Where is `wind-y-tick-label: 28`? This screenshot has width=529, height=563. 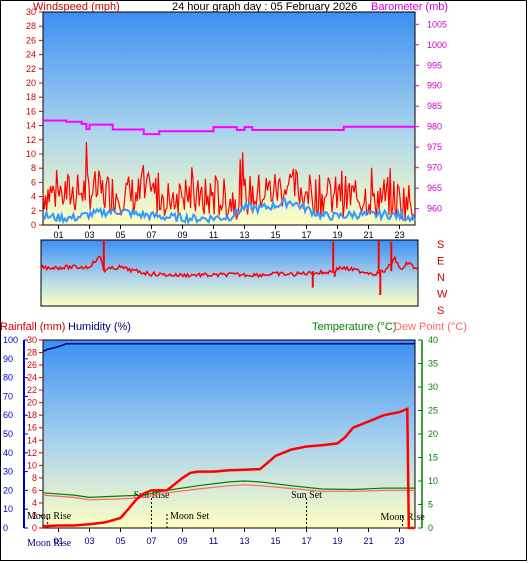
wind-y-tick-label: 28 is located at coordinates (31, 26).